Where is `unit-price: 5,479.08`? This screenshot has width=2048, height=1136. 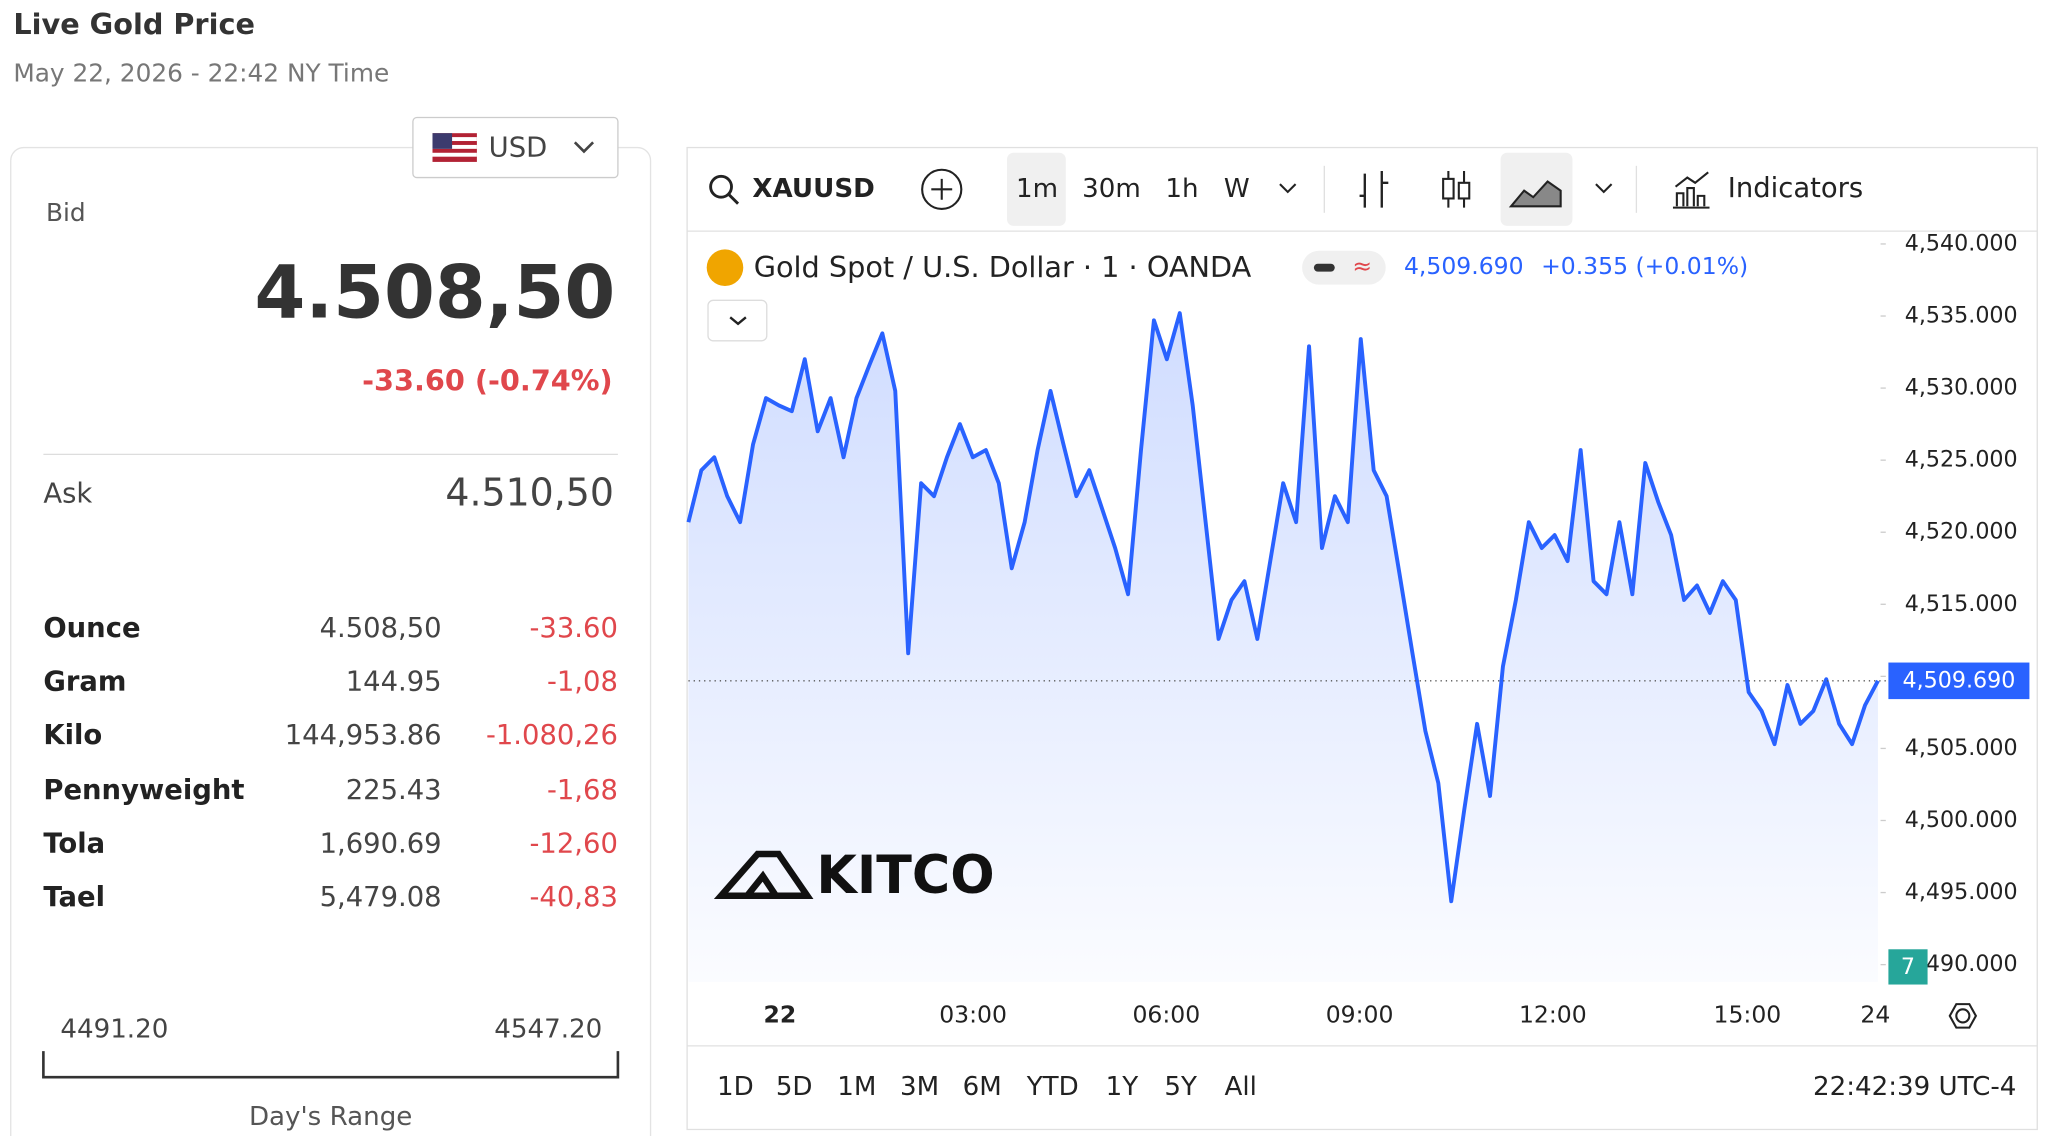 unit-price: 5,479.08 is located at coordinates (381, 897).